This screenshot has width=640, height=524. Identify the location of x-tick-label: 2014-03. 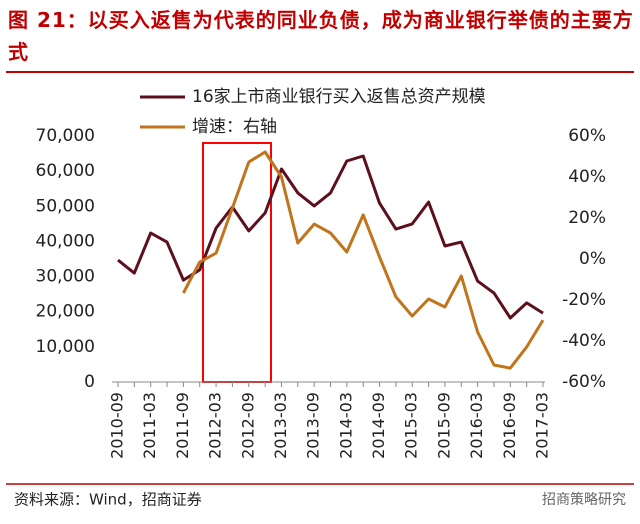
(345, 425).